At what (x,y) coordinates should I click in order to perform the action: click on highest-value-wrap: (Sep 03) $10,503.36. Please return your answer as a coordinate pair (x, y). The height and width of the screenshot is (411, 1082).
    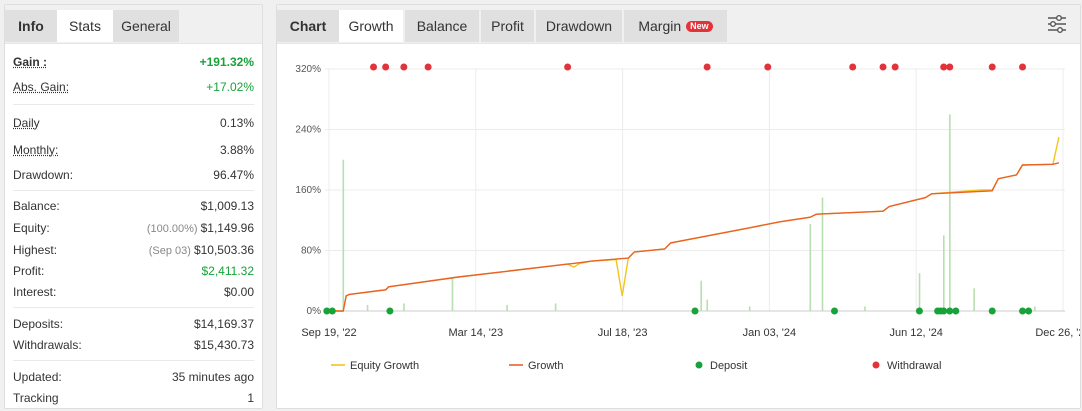
    Looking at the image, I should click on (201, 250).